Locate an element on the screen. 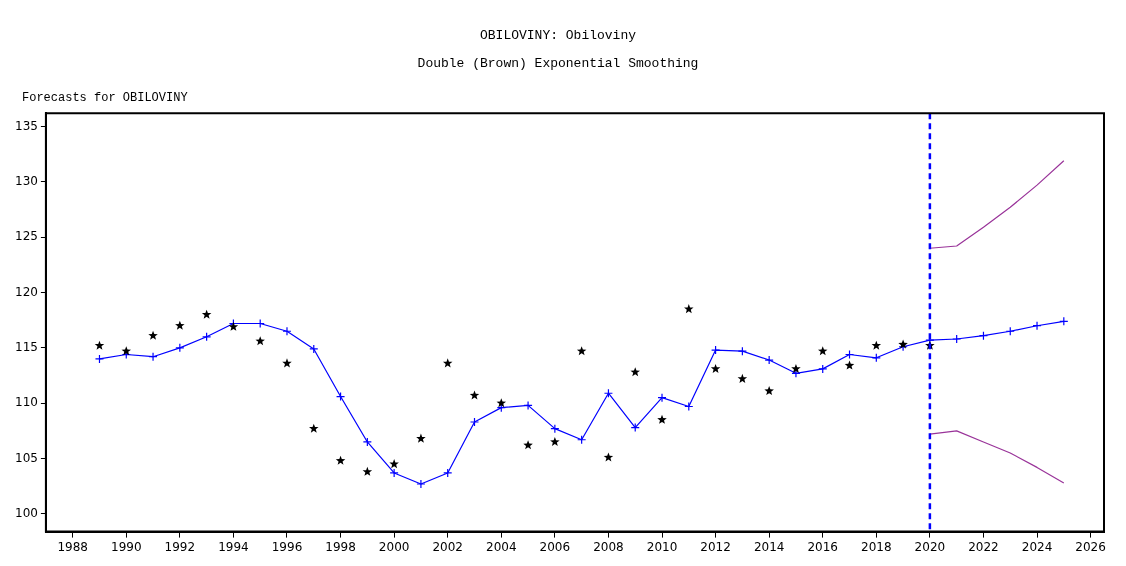 The image size is (1126, 566). x-tick-label: 2006 is located at coordinates (555, 546).